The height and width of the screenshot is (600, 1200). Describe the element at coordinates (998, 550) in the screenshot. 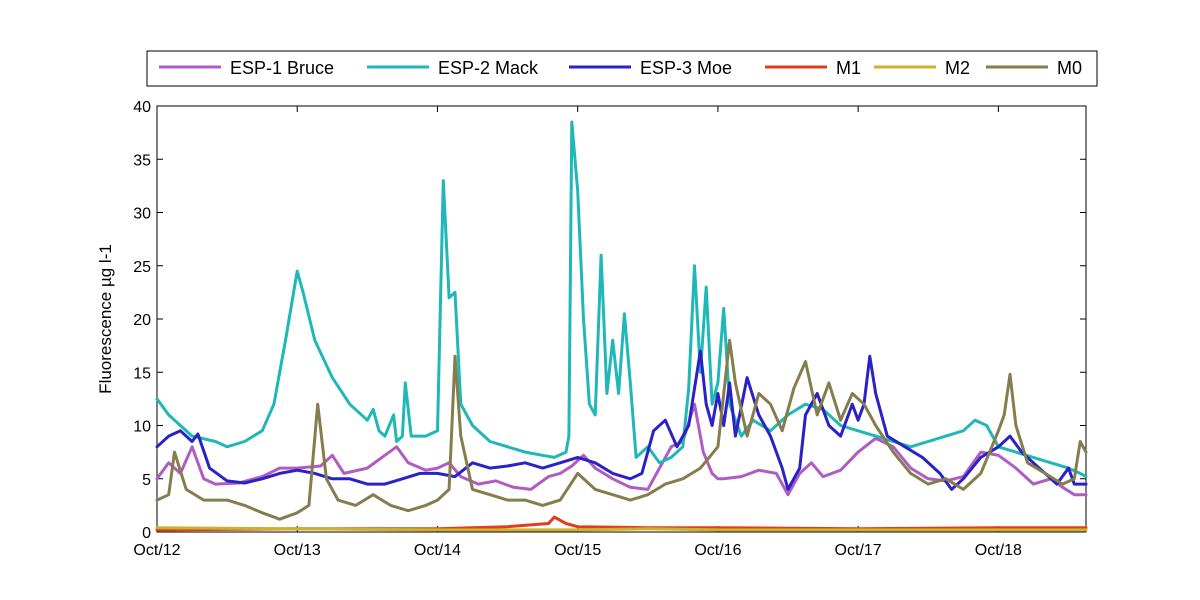

I see `x-tick-label: Oct/18` at that location.